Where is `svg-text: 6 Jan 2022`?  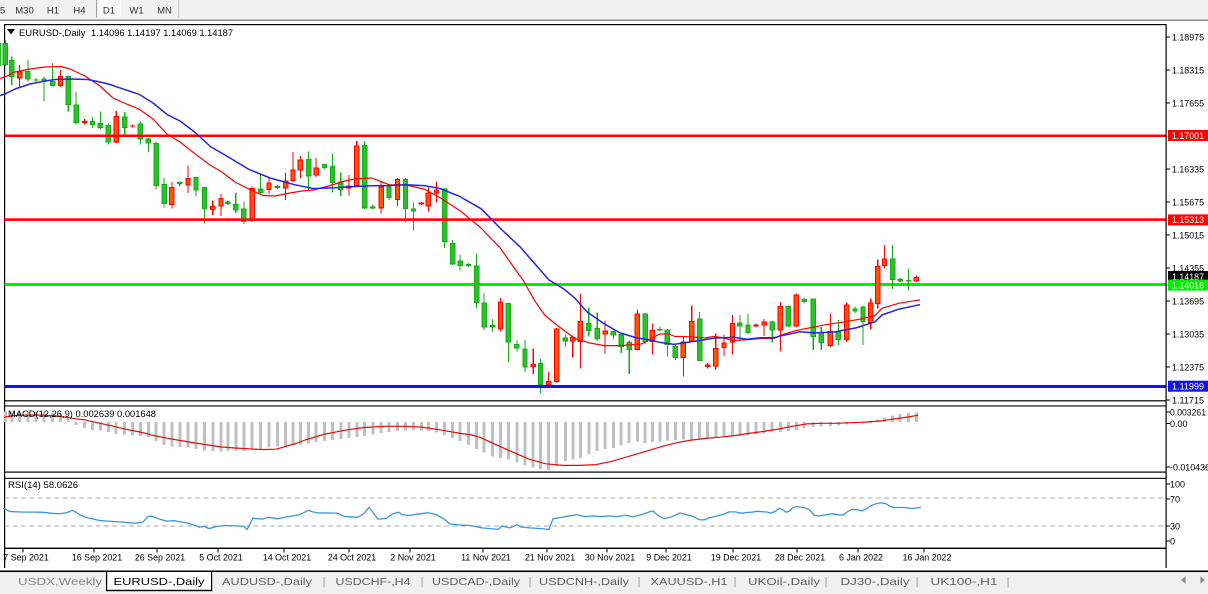
svg-text: 6 Jan 2022 is located at coordinates (861, 558).